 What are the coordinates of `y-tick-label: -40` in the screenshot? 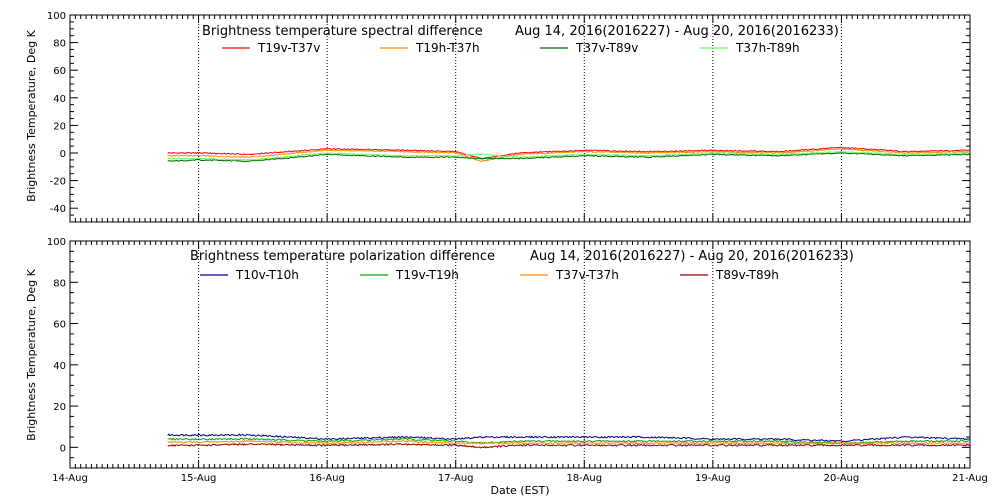 It's located at (58, 209).